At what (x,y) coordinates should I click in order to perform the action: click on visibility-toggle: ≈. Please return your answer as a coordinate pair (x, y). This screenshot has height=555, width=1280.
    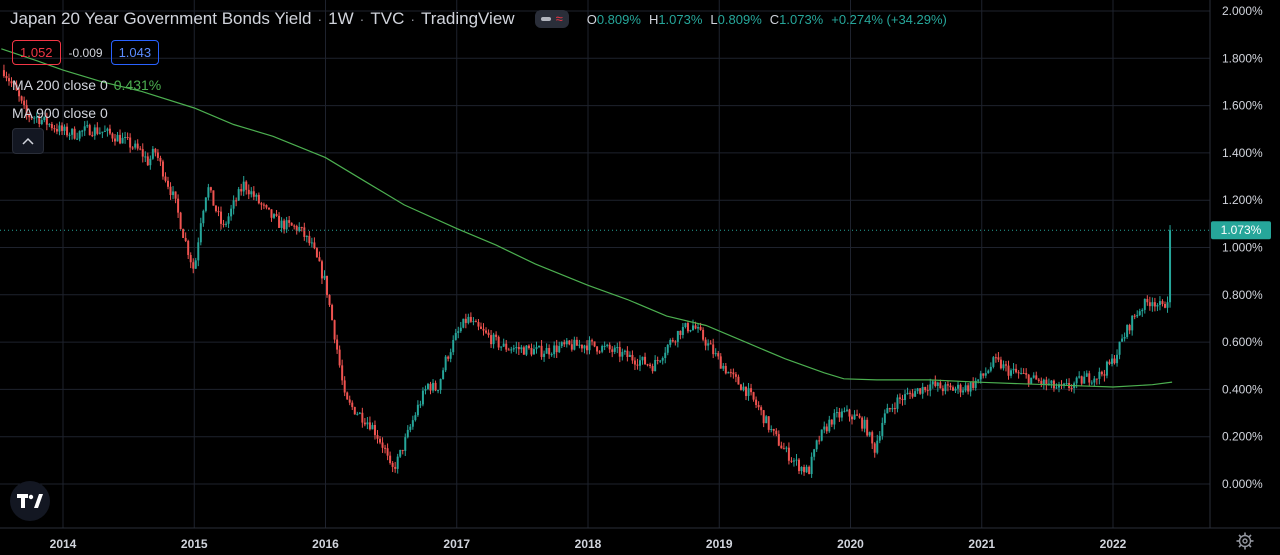
    Looking at the image, I should click on (551, 19).